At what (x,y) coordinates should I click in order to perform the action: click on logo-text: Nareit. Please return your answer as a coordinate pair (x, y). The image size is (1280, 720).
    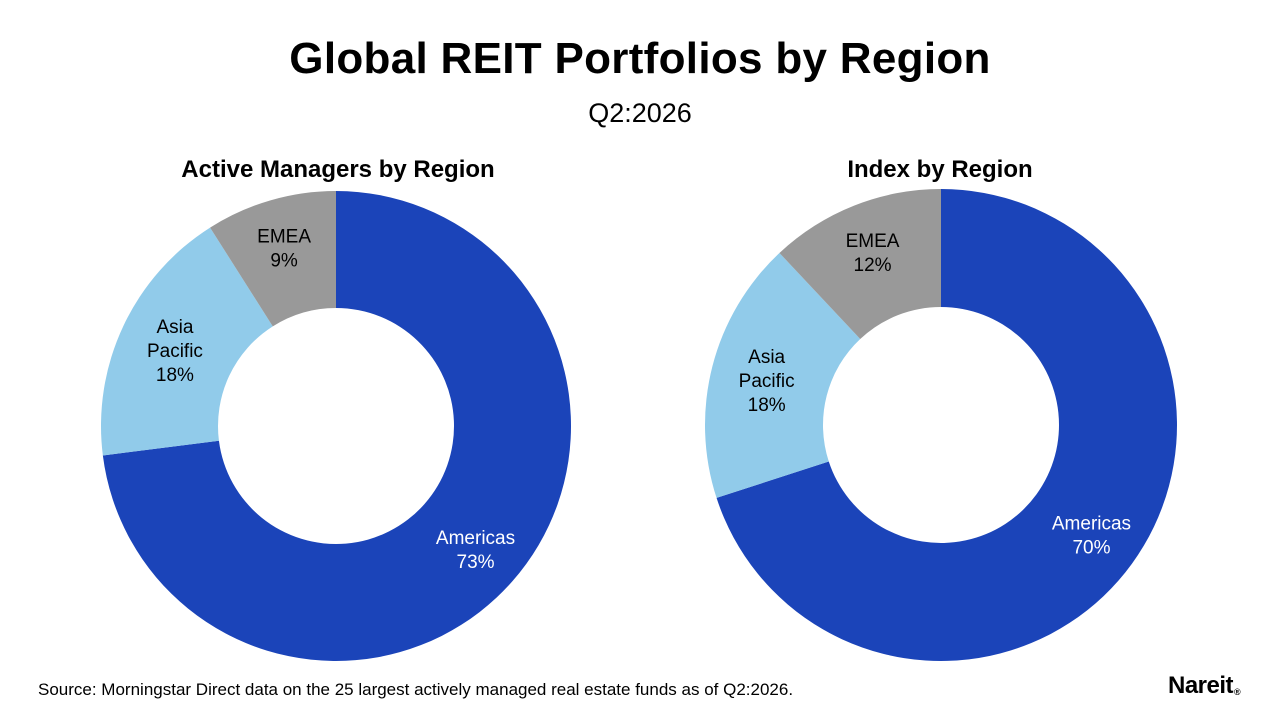
    Looking at the image, I should click on (1201, 685).